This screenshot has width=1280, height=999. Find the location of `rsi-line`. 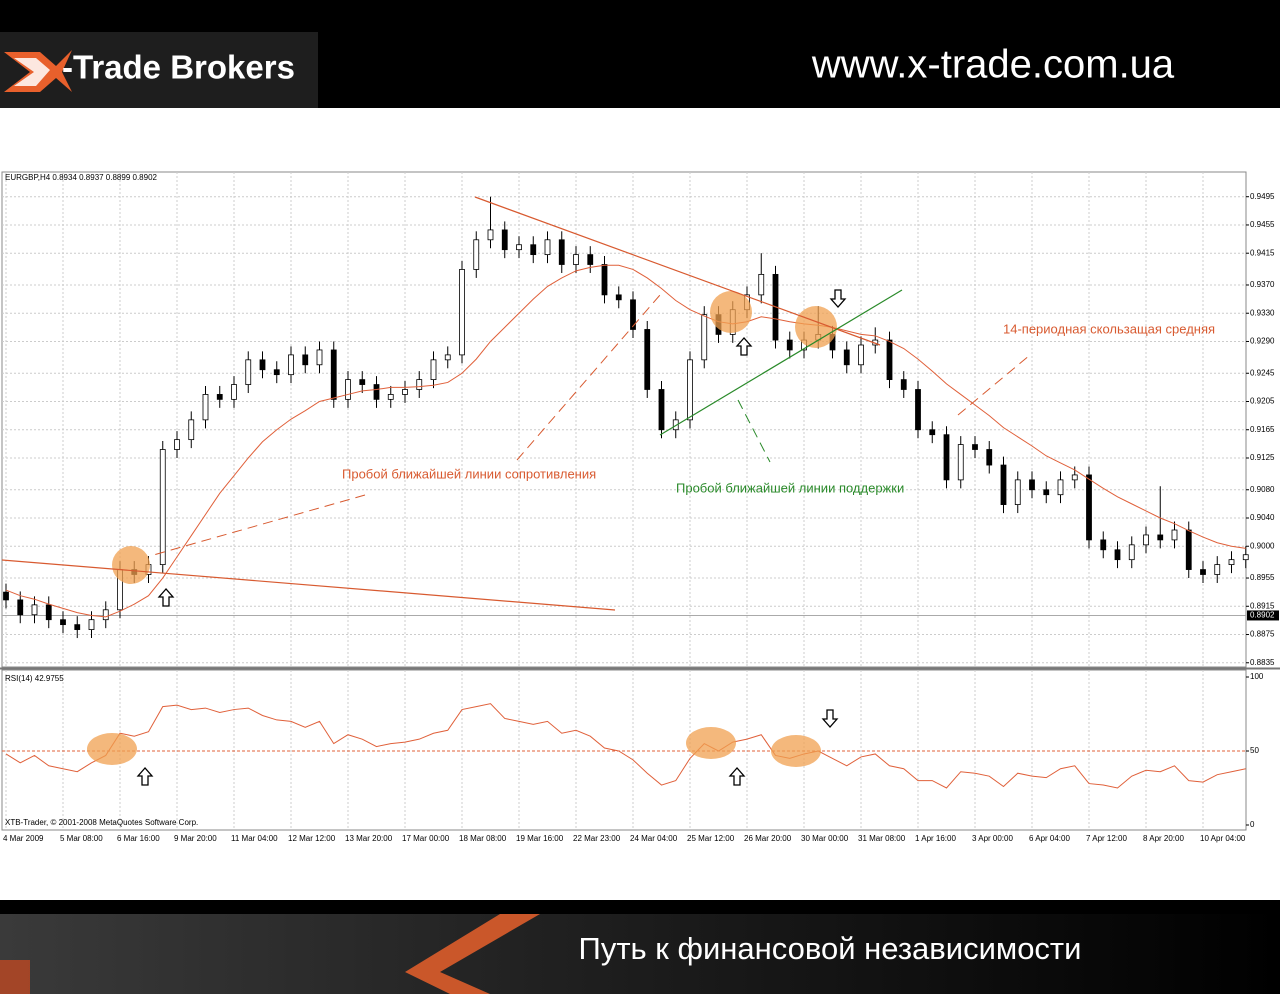

rsi-line is located at coordinates (625, 746).